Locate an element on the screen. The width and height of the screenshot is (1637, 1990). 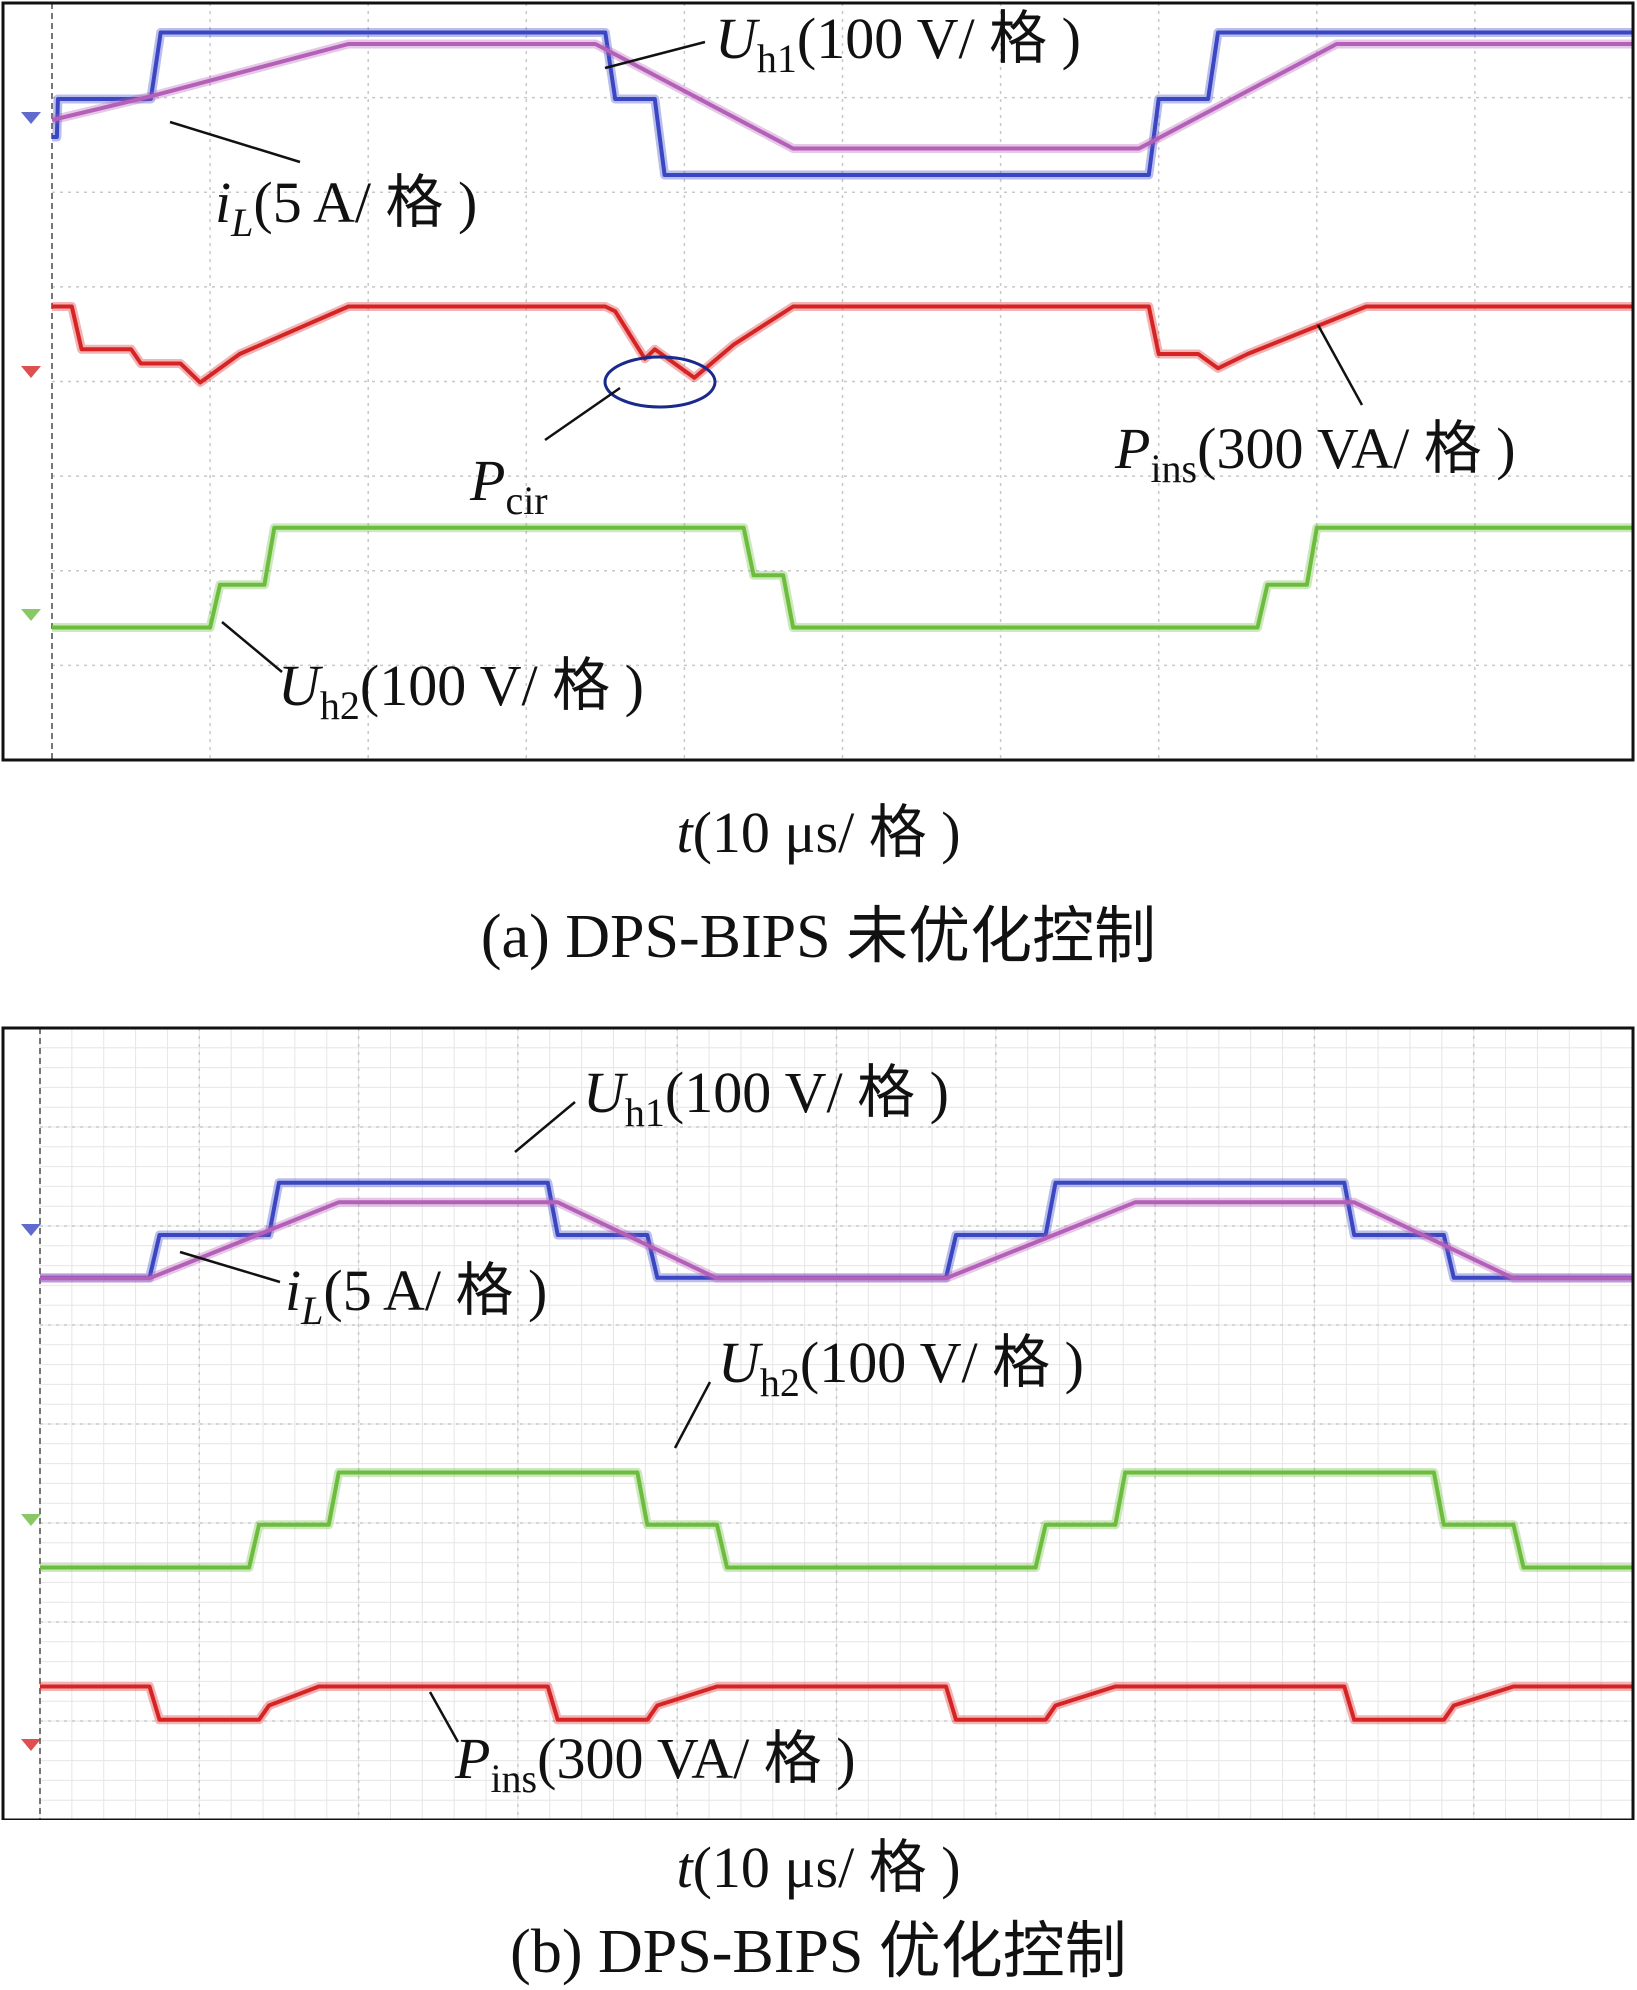
x-axis-var-b: t is located at coordinates (684, 1867).